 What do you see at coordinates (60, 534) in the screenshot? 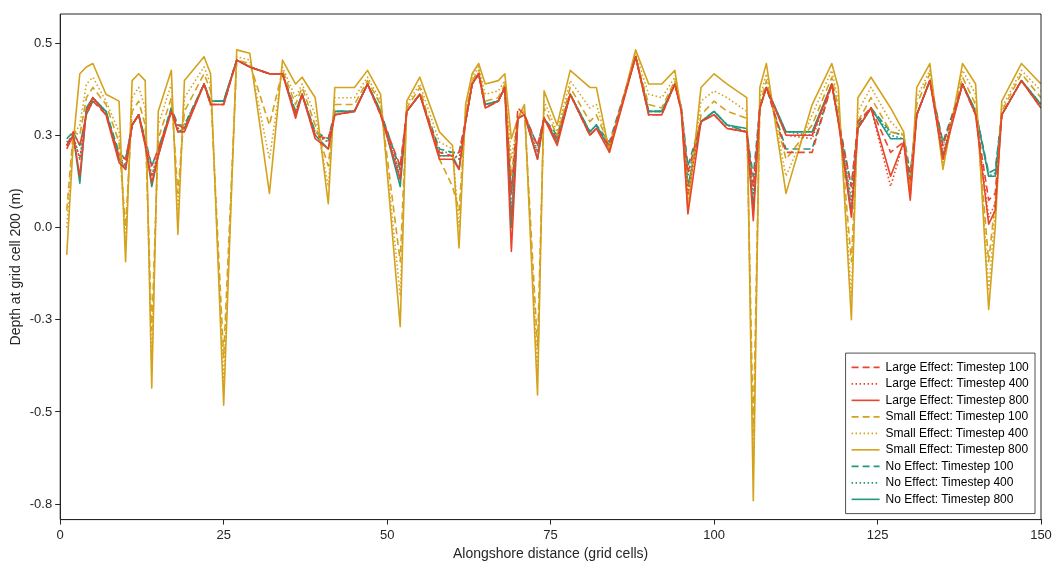
I see `x-tick-label: 0` at bounding box center [60, 534].